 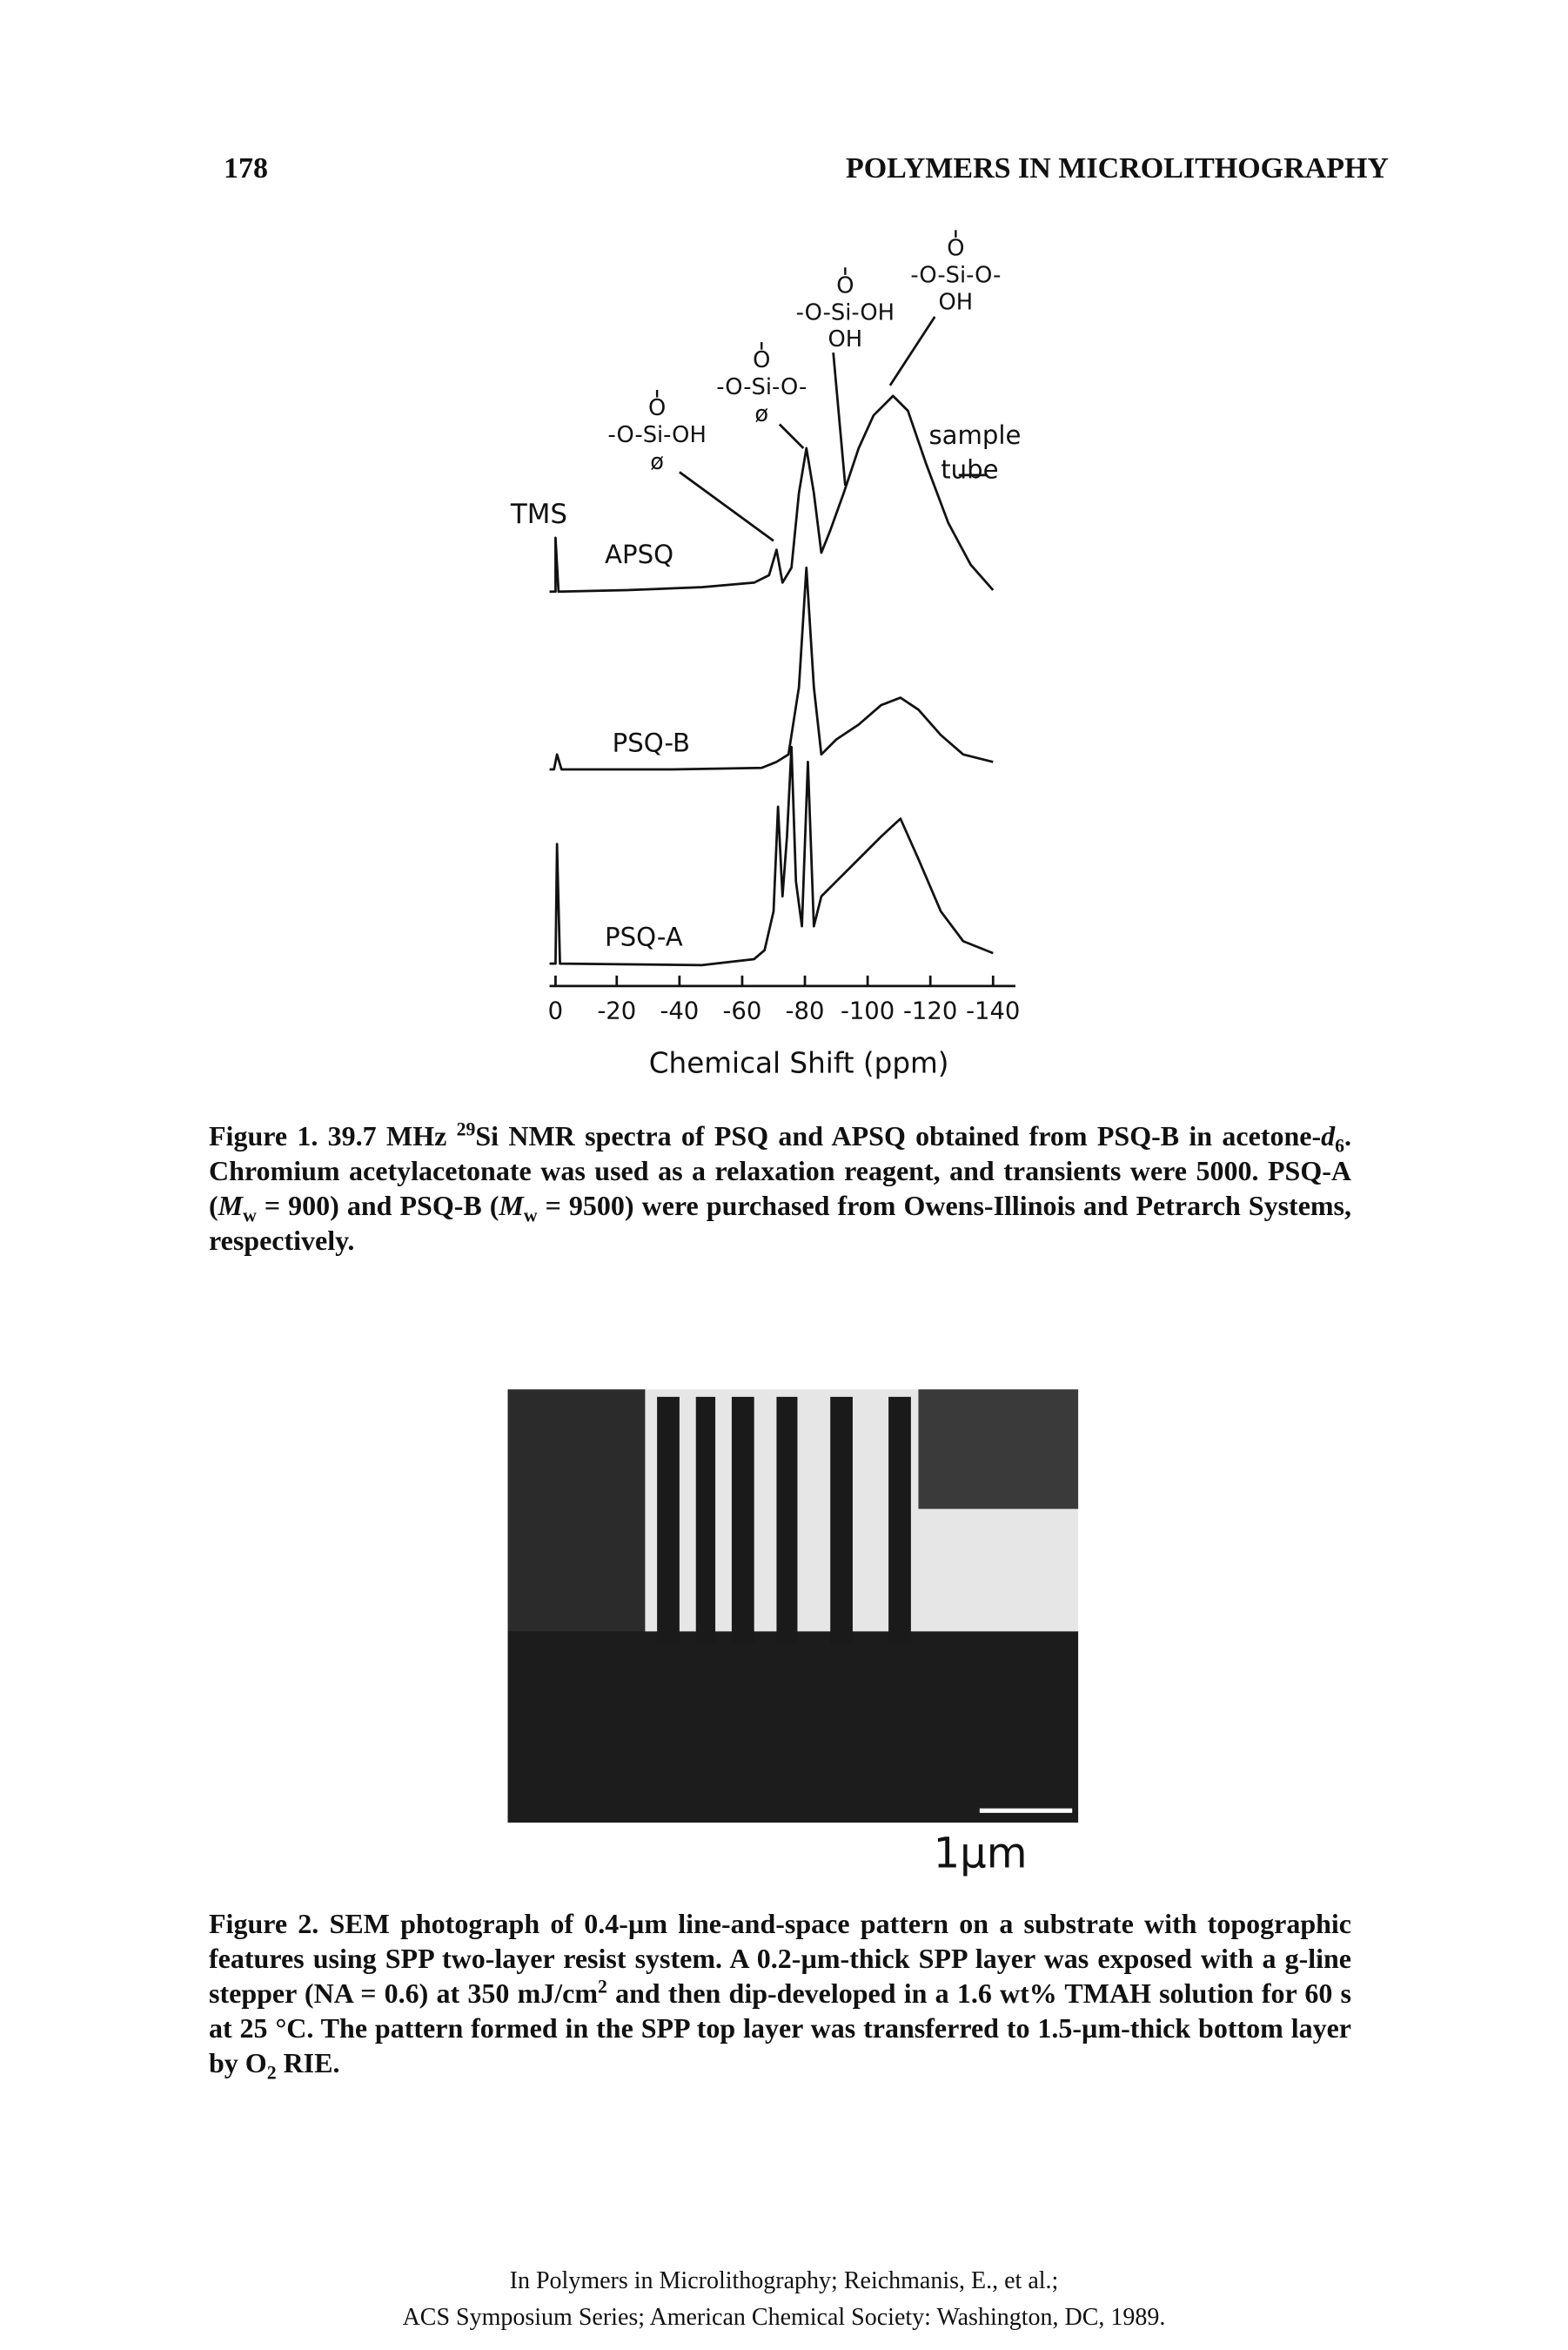 I want to click on tick-label: -20, so click(x=617, y=1012).